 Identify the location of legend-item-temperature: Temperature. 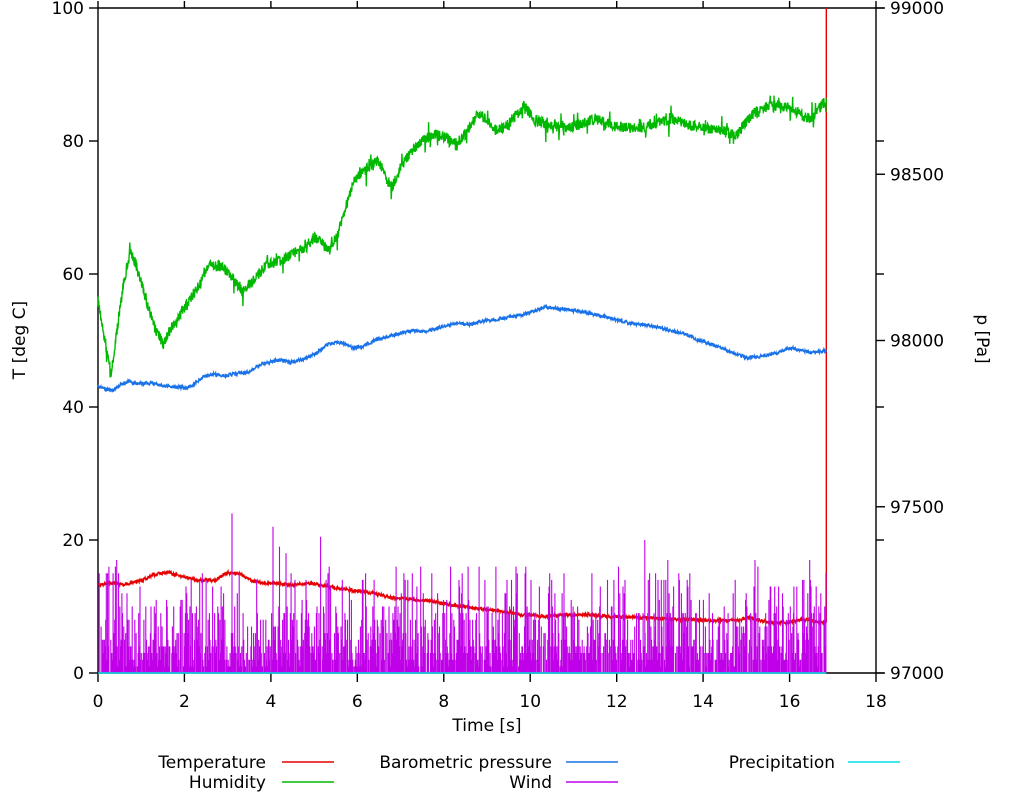
(245, 763).